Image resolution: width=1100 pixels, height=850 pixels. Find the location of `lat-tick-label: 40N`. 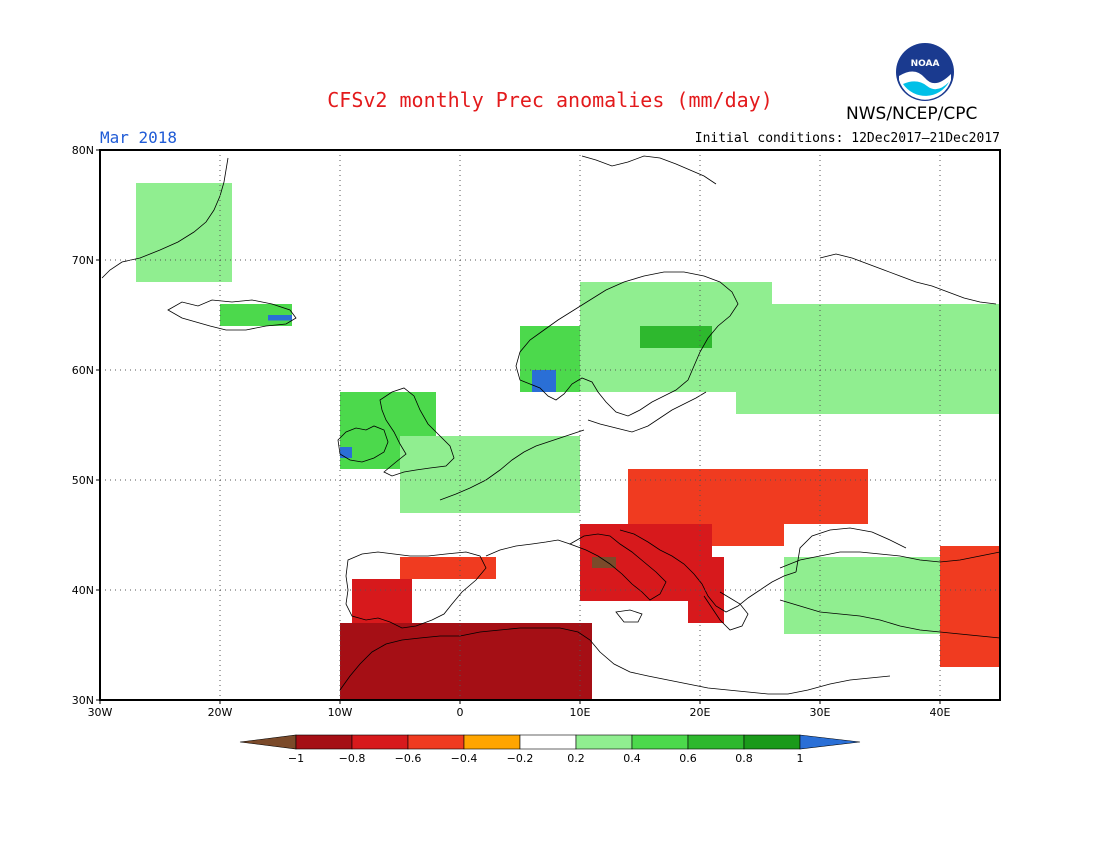

lat-tick-label: 40N is located at coordinates (83, 590).